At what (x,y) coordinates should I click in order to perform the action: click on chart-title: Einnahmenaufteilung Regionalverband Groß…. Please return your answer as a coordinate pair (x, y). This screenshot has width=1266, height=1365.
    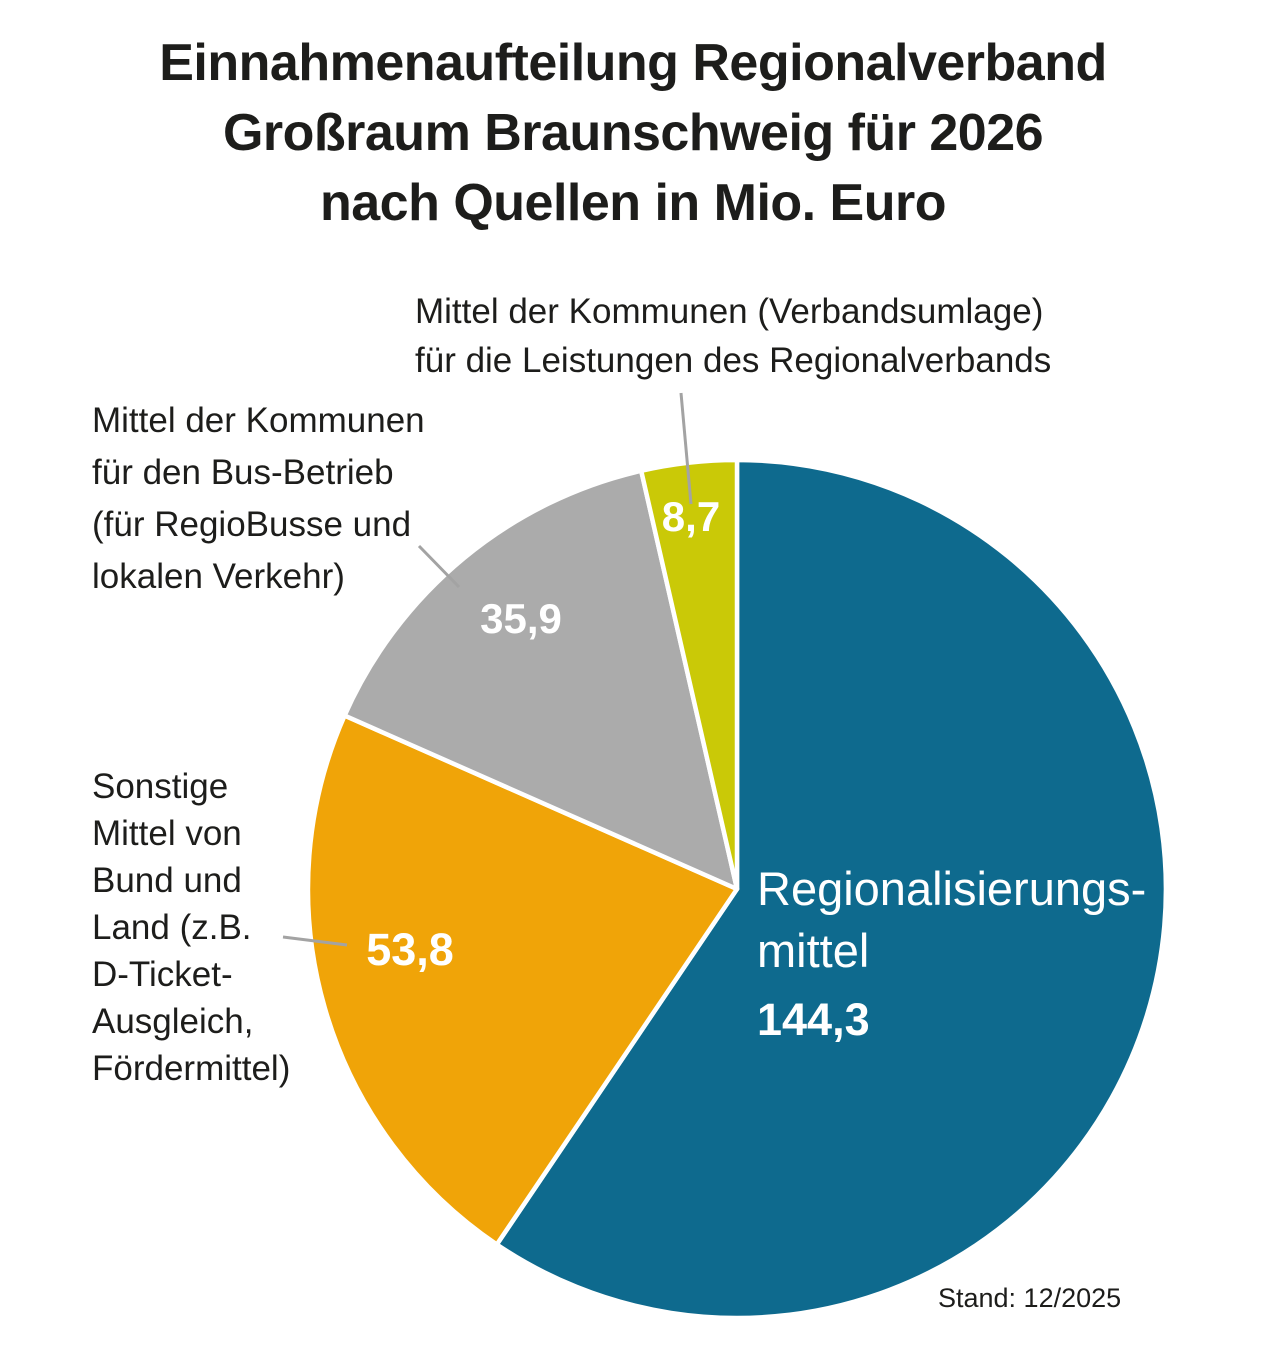
    Looking at the image, I should click on (633, 133).